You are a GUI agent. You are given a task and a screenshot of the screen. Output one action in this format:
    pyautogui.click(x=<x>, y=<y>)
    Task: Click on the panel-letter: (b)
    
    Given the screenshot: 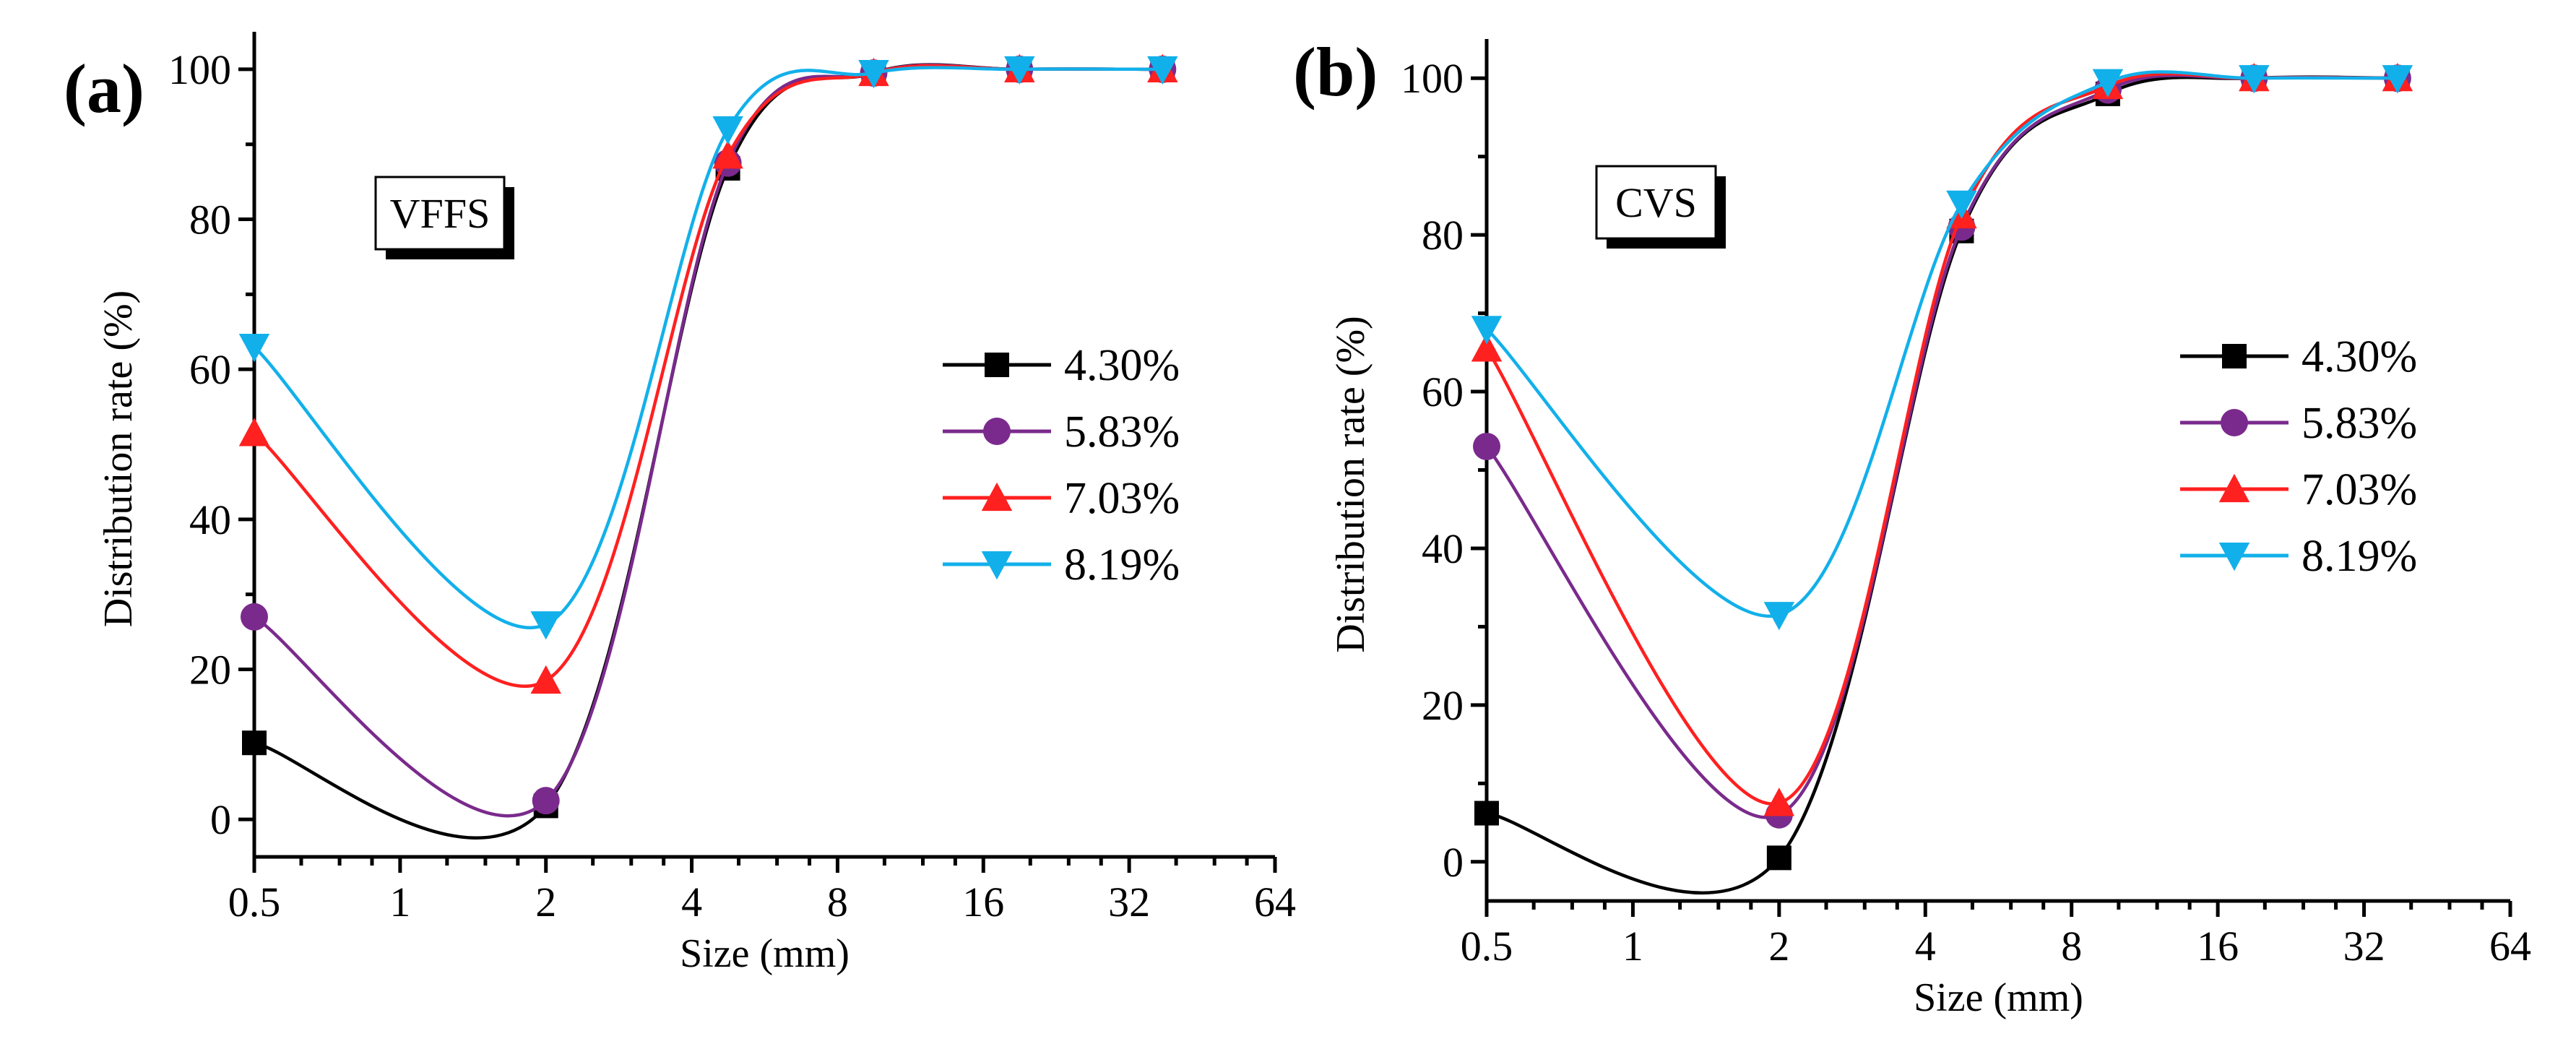 What is the action you would take?
    pyautogui.click(x=1335, y=72)
    